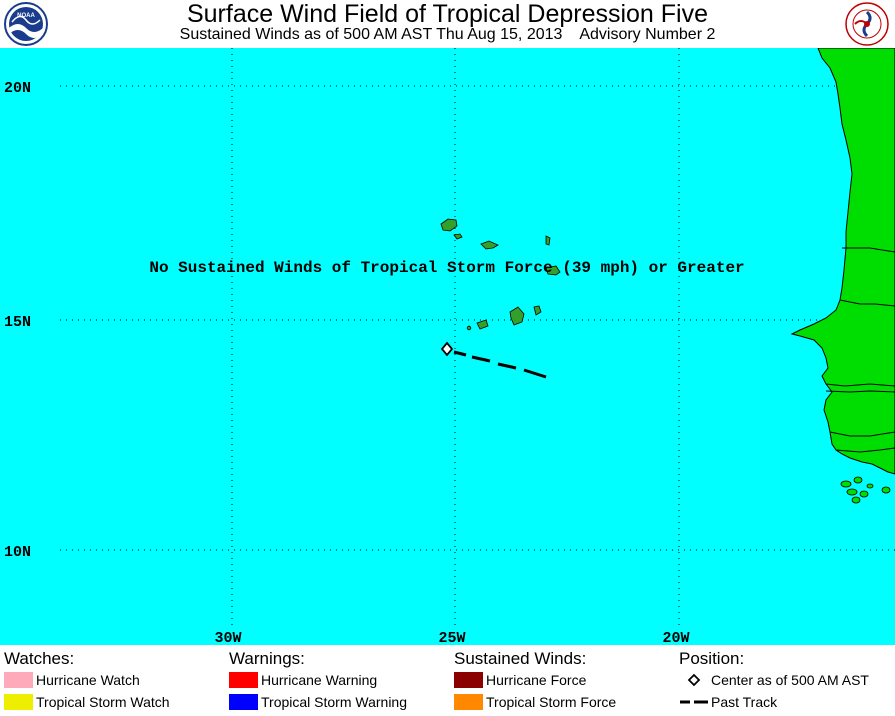  What do you see at coordinates (551, 702) in the screenshot?
I see `legend-label: Tropical Storm Force` at bounding box center [551, 702].